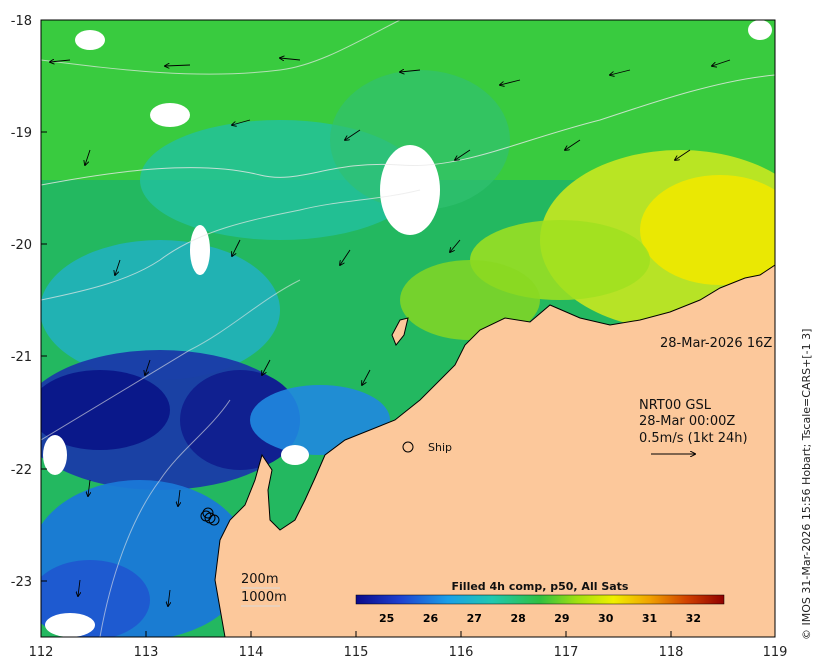 This screenshot has width=819, height=672. What do you see at coordinates (41, 652) in the screenshot?
I see `x-tick-label: 112` at bounding box center [41, 652].